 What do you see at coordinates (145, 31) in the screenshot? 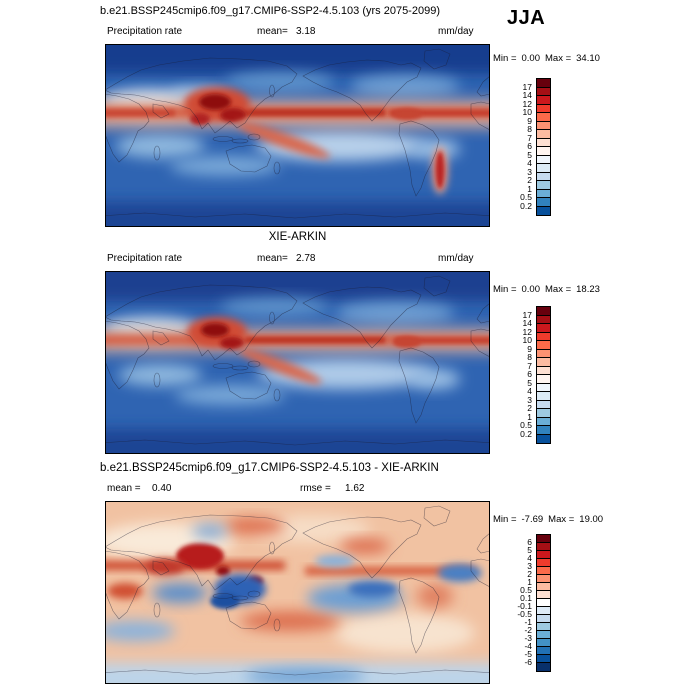
I see `panel1-variable-label: Precipitation rate` at bounding box center [145, 31].